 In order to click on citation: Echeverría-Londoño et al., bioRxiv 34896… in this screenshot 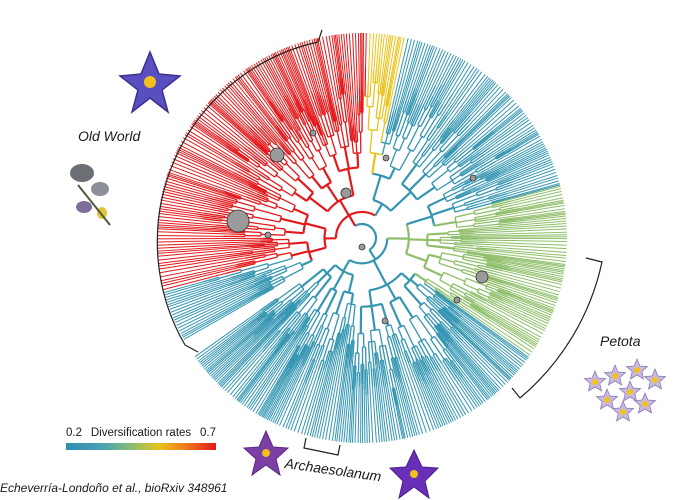, I will do `click(114, 488)`.